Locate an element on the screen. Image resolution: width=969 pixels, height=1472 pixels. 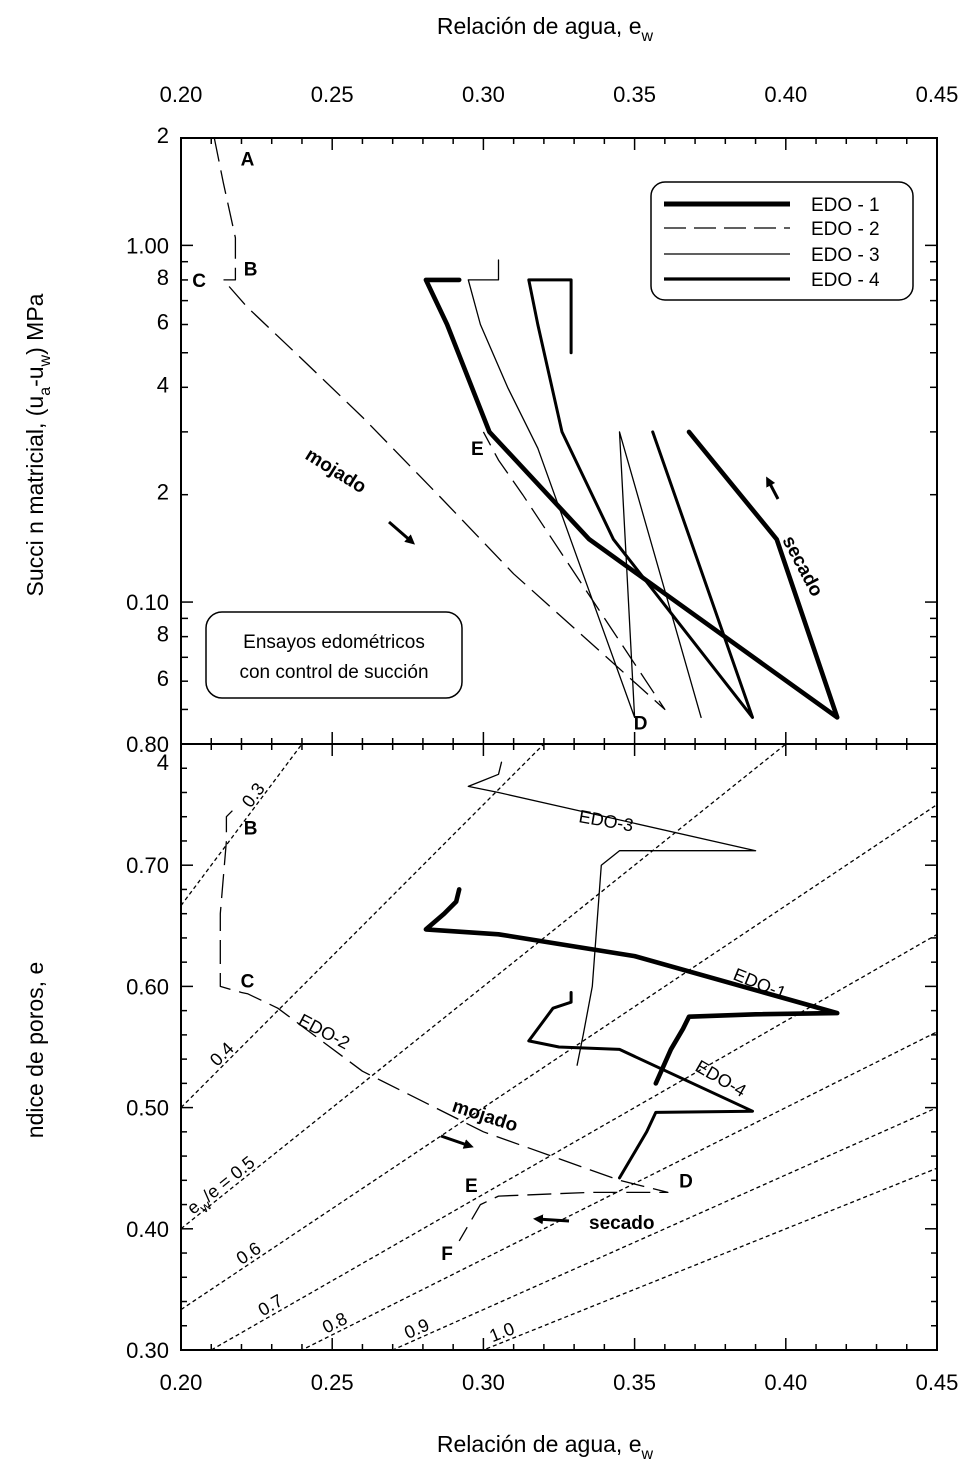
top-x-tick-label: 0.20 is located at coordinates (181, 94).